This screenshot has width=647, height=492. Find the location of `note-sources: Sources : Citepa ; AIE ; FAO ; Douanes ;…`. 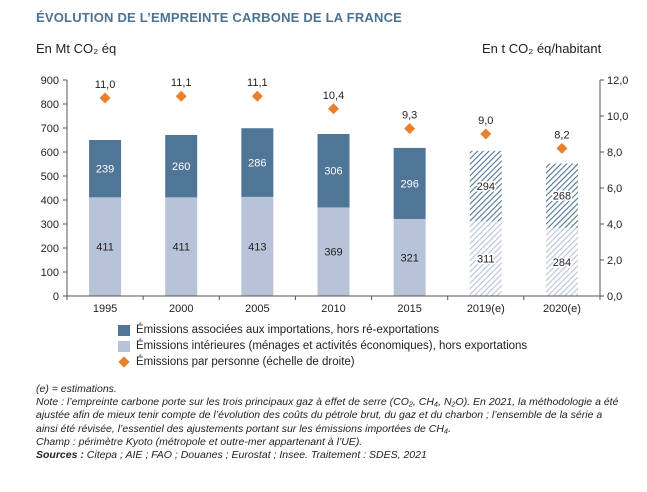

note-sources: Sources : Citepa ; AIE ; FAO ; Douanes ;… is located at coordinates (331, 455).